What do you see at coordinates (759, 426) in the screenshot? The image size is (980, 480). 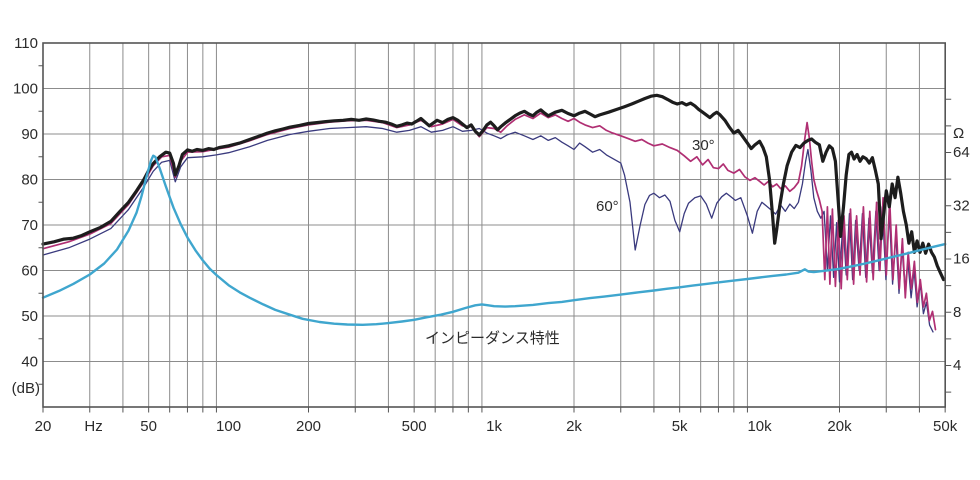 I see `x-axis-tick-label: 10k` at bounding box center [759, 426].